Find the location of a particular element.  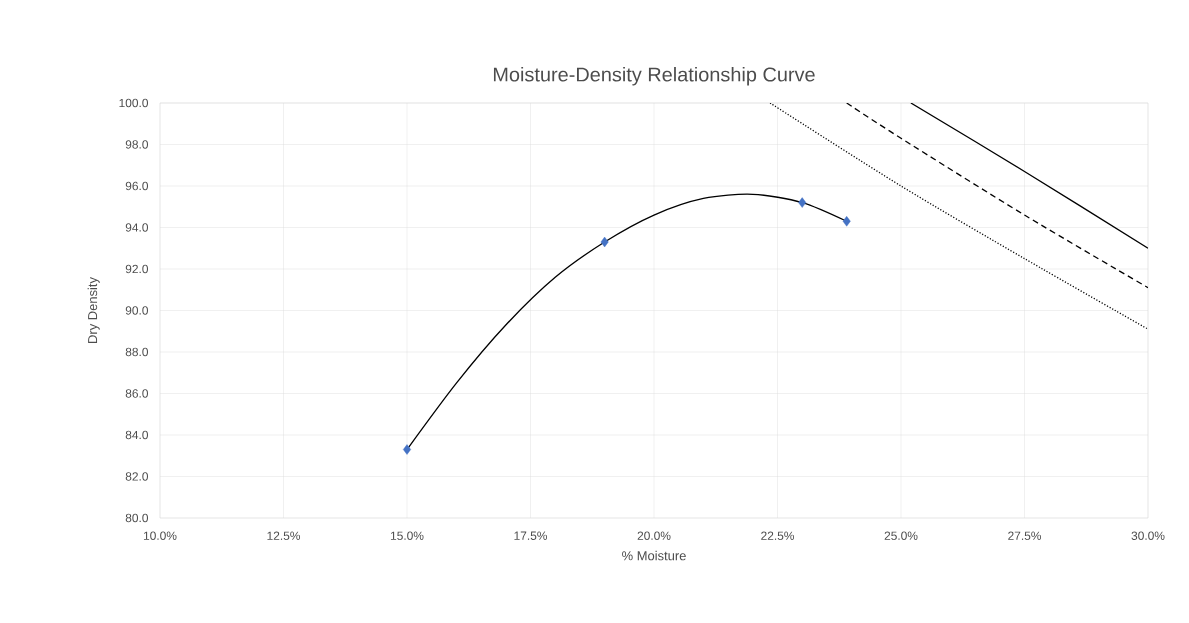

y-tick-label: 88.0 is located at coordinates (137, 352).